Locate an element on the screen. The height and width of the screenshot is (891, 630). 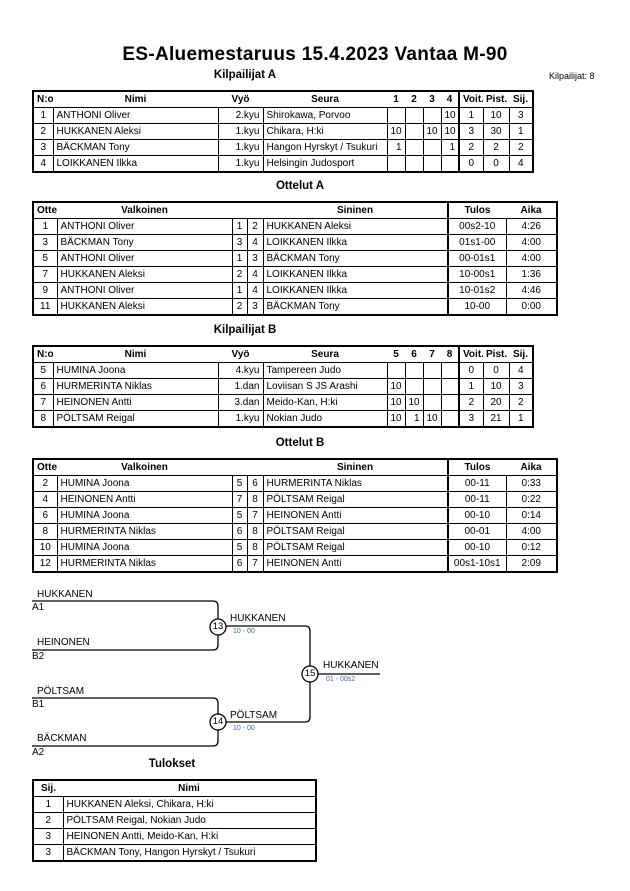
table-cell: Meido-Kan, H:ki is located at coordinates (325, 402).